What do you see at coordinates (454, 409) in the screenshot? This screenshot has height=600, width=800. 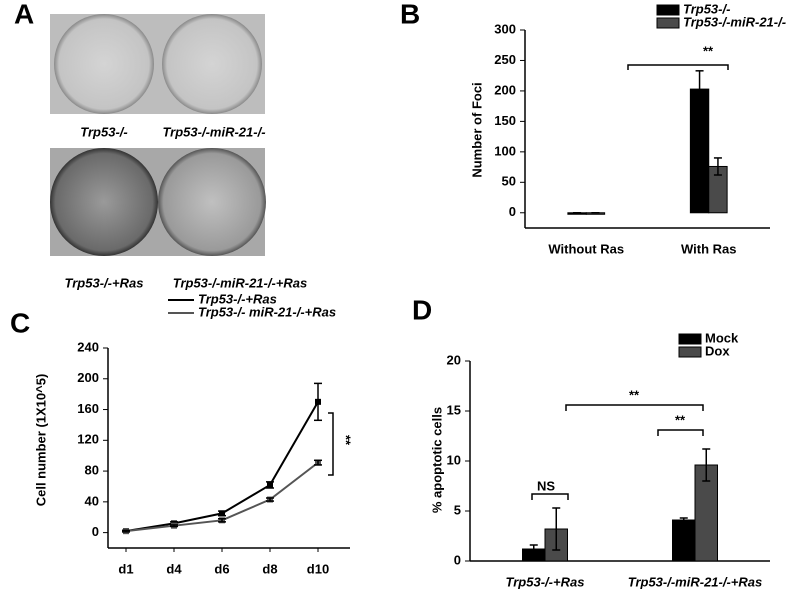 I see `y-tick-label: 15` at bounding box center [454, 409].